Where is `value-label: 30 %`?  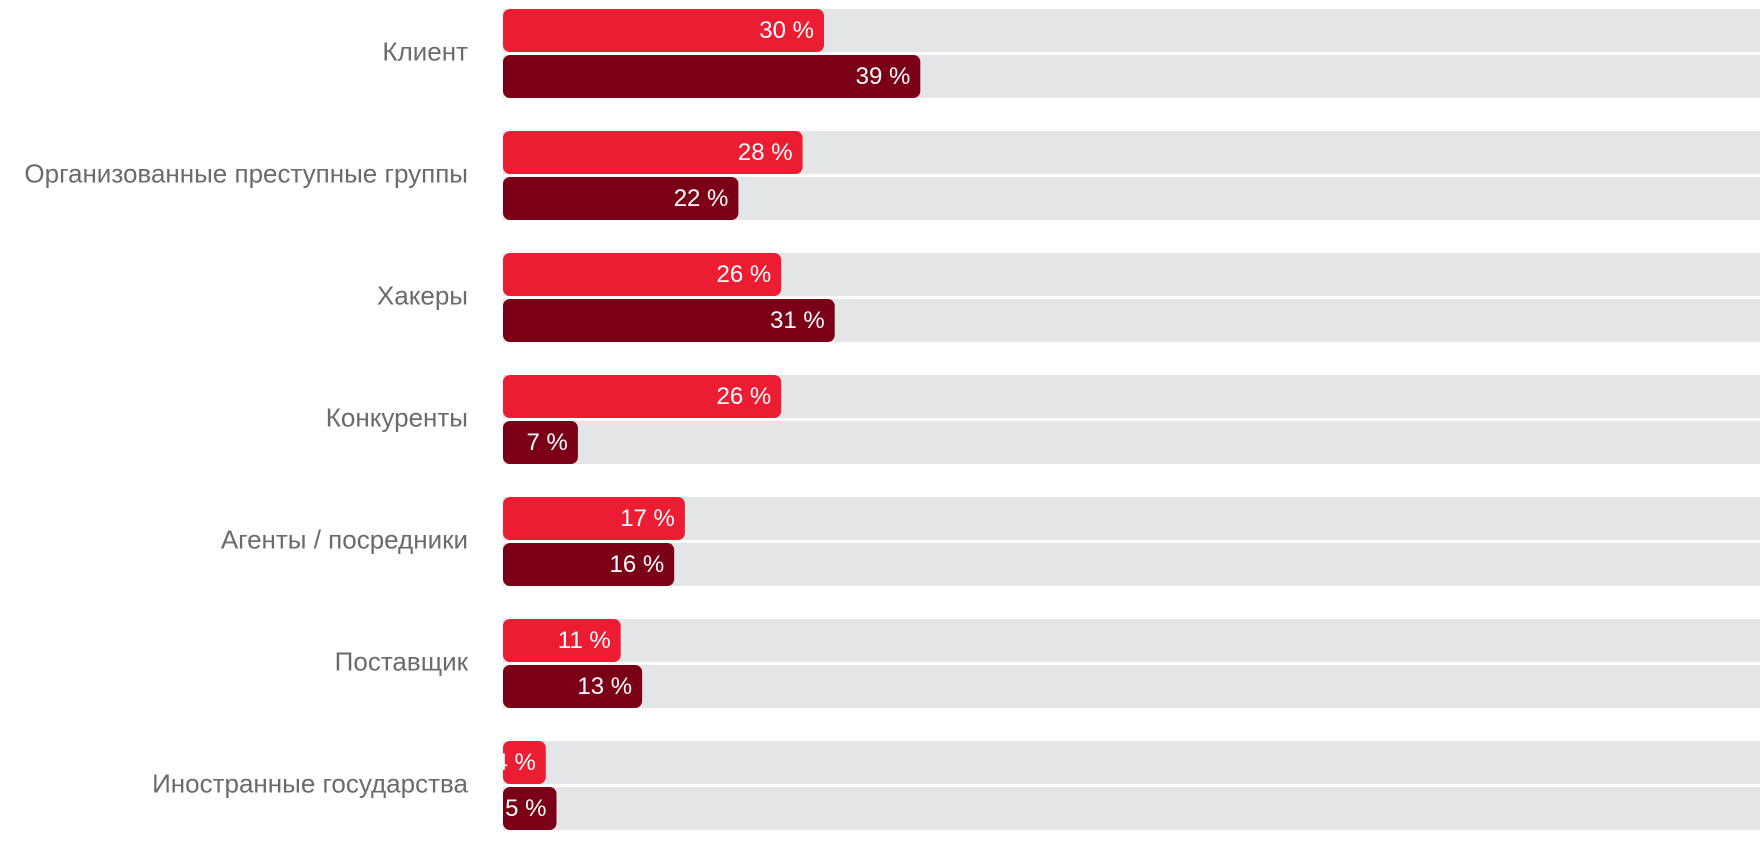
value-label: 30 % is located at coordinates (786, 30).